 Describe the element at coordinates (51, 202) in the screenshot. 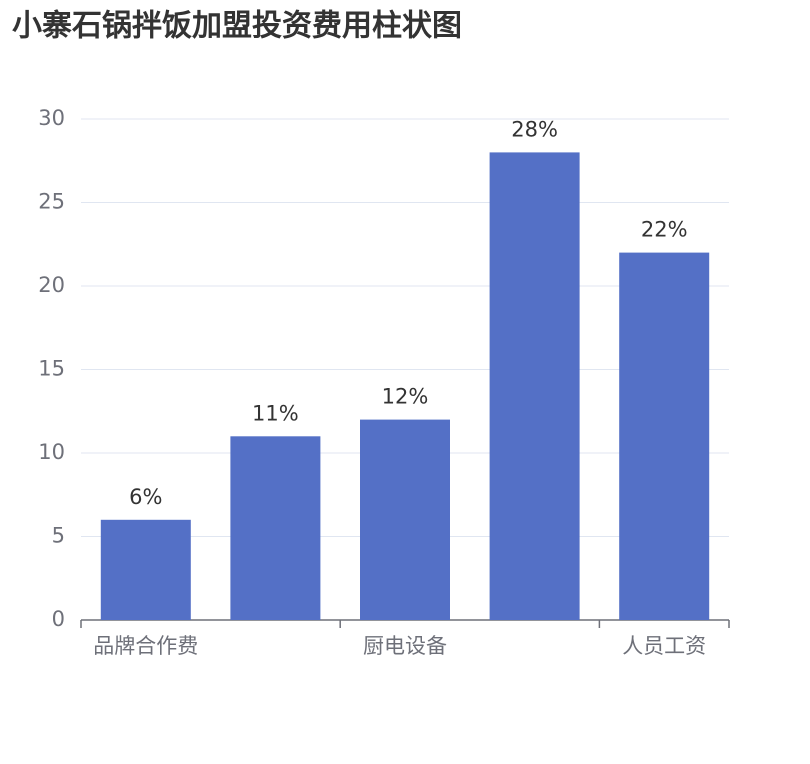

I see `y-tick-label: 25` at that location.